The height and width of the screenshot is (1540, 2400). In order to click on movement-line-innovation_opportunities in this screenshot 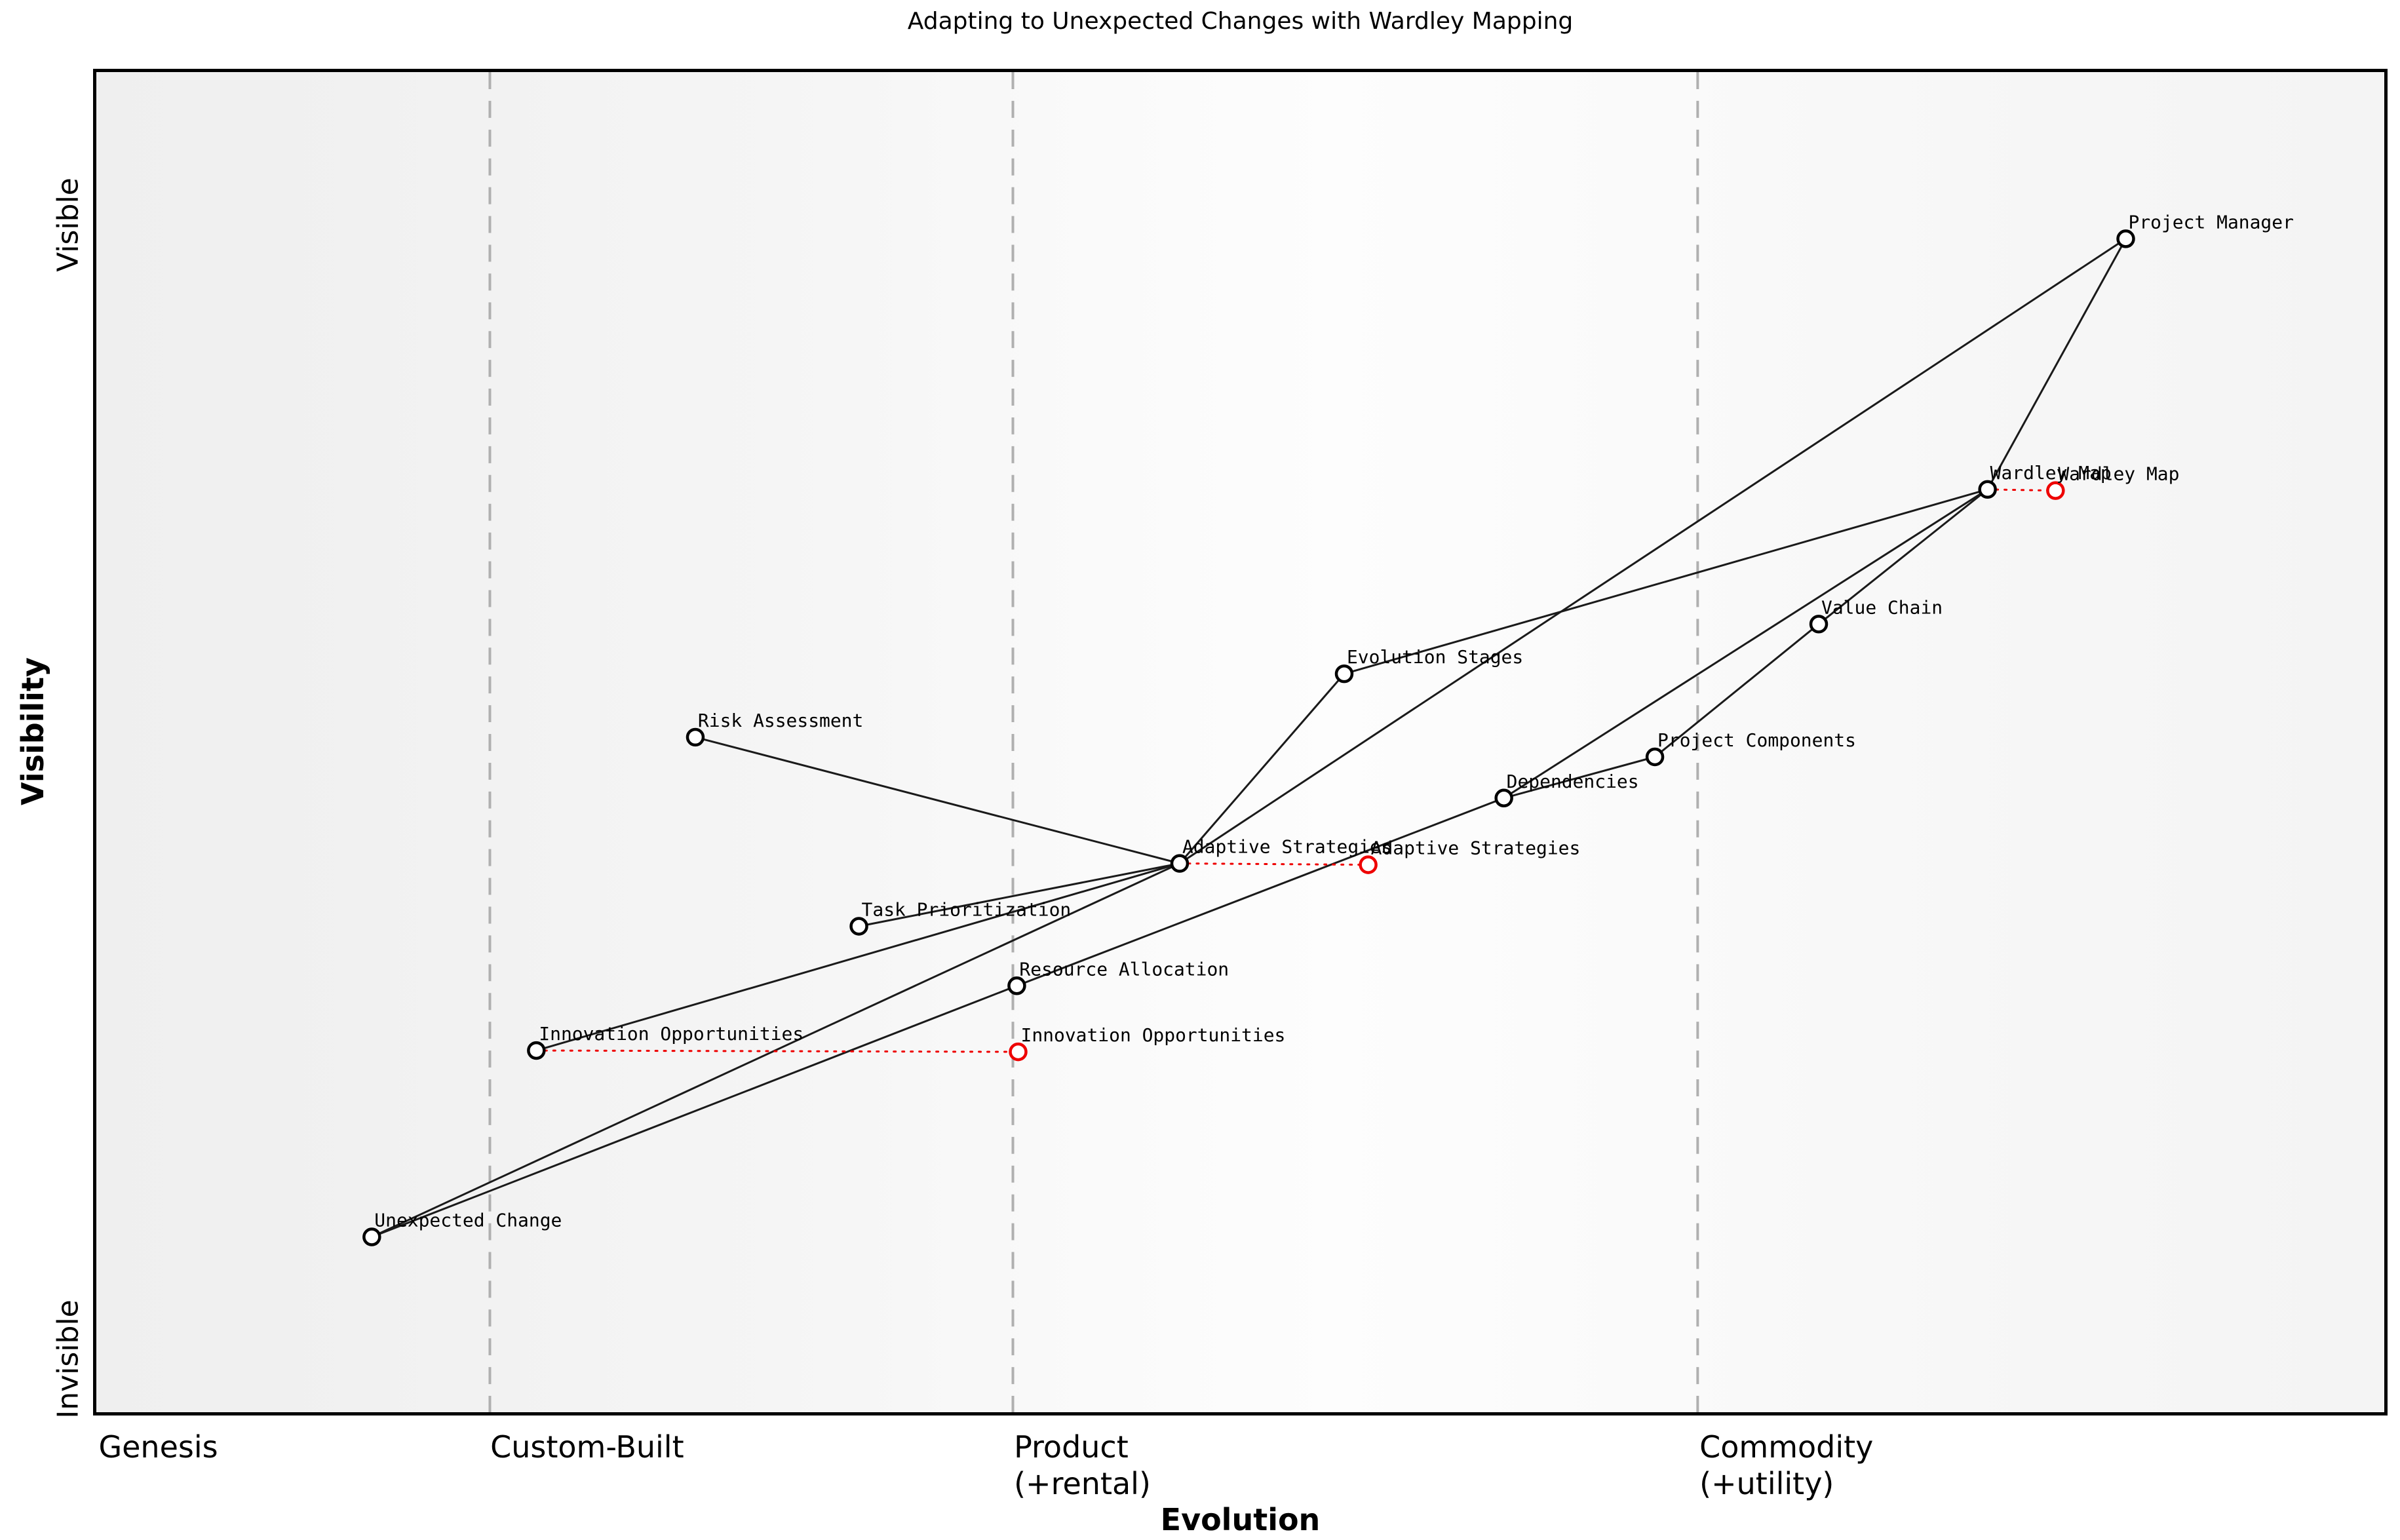, I will do `click(777, 1051)`.